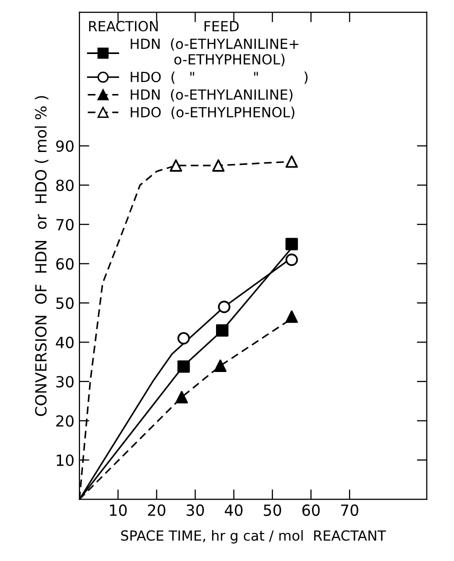 The height and width of the screenshot is (561, 454). Describe the element at coordinates (157, 510) in the screenshot. I see `x-tick-label: 20` at that location.